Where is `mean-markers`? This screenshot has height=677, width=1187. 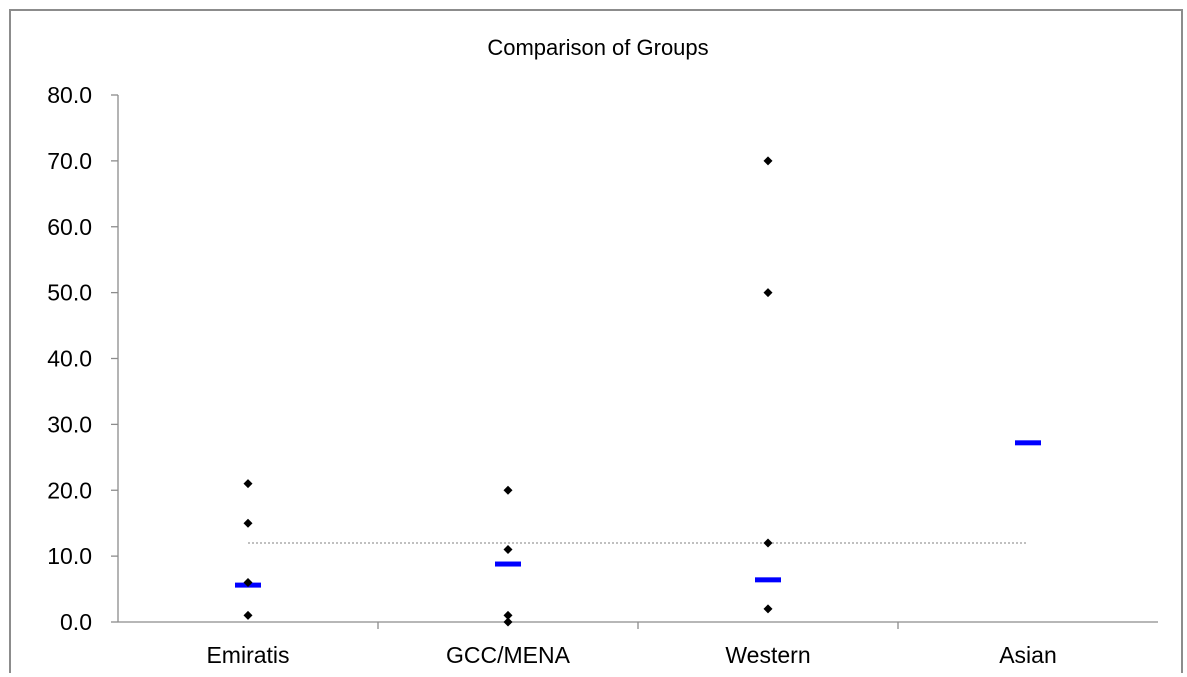 mean-markers is located at coordinates (638, 514).